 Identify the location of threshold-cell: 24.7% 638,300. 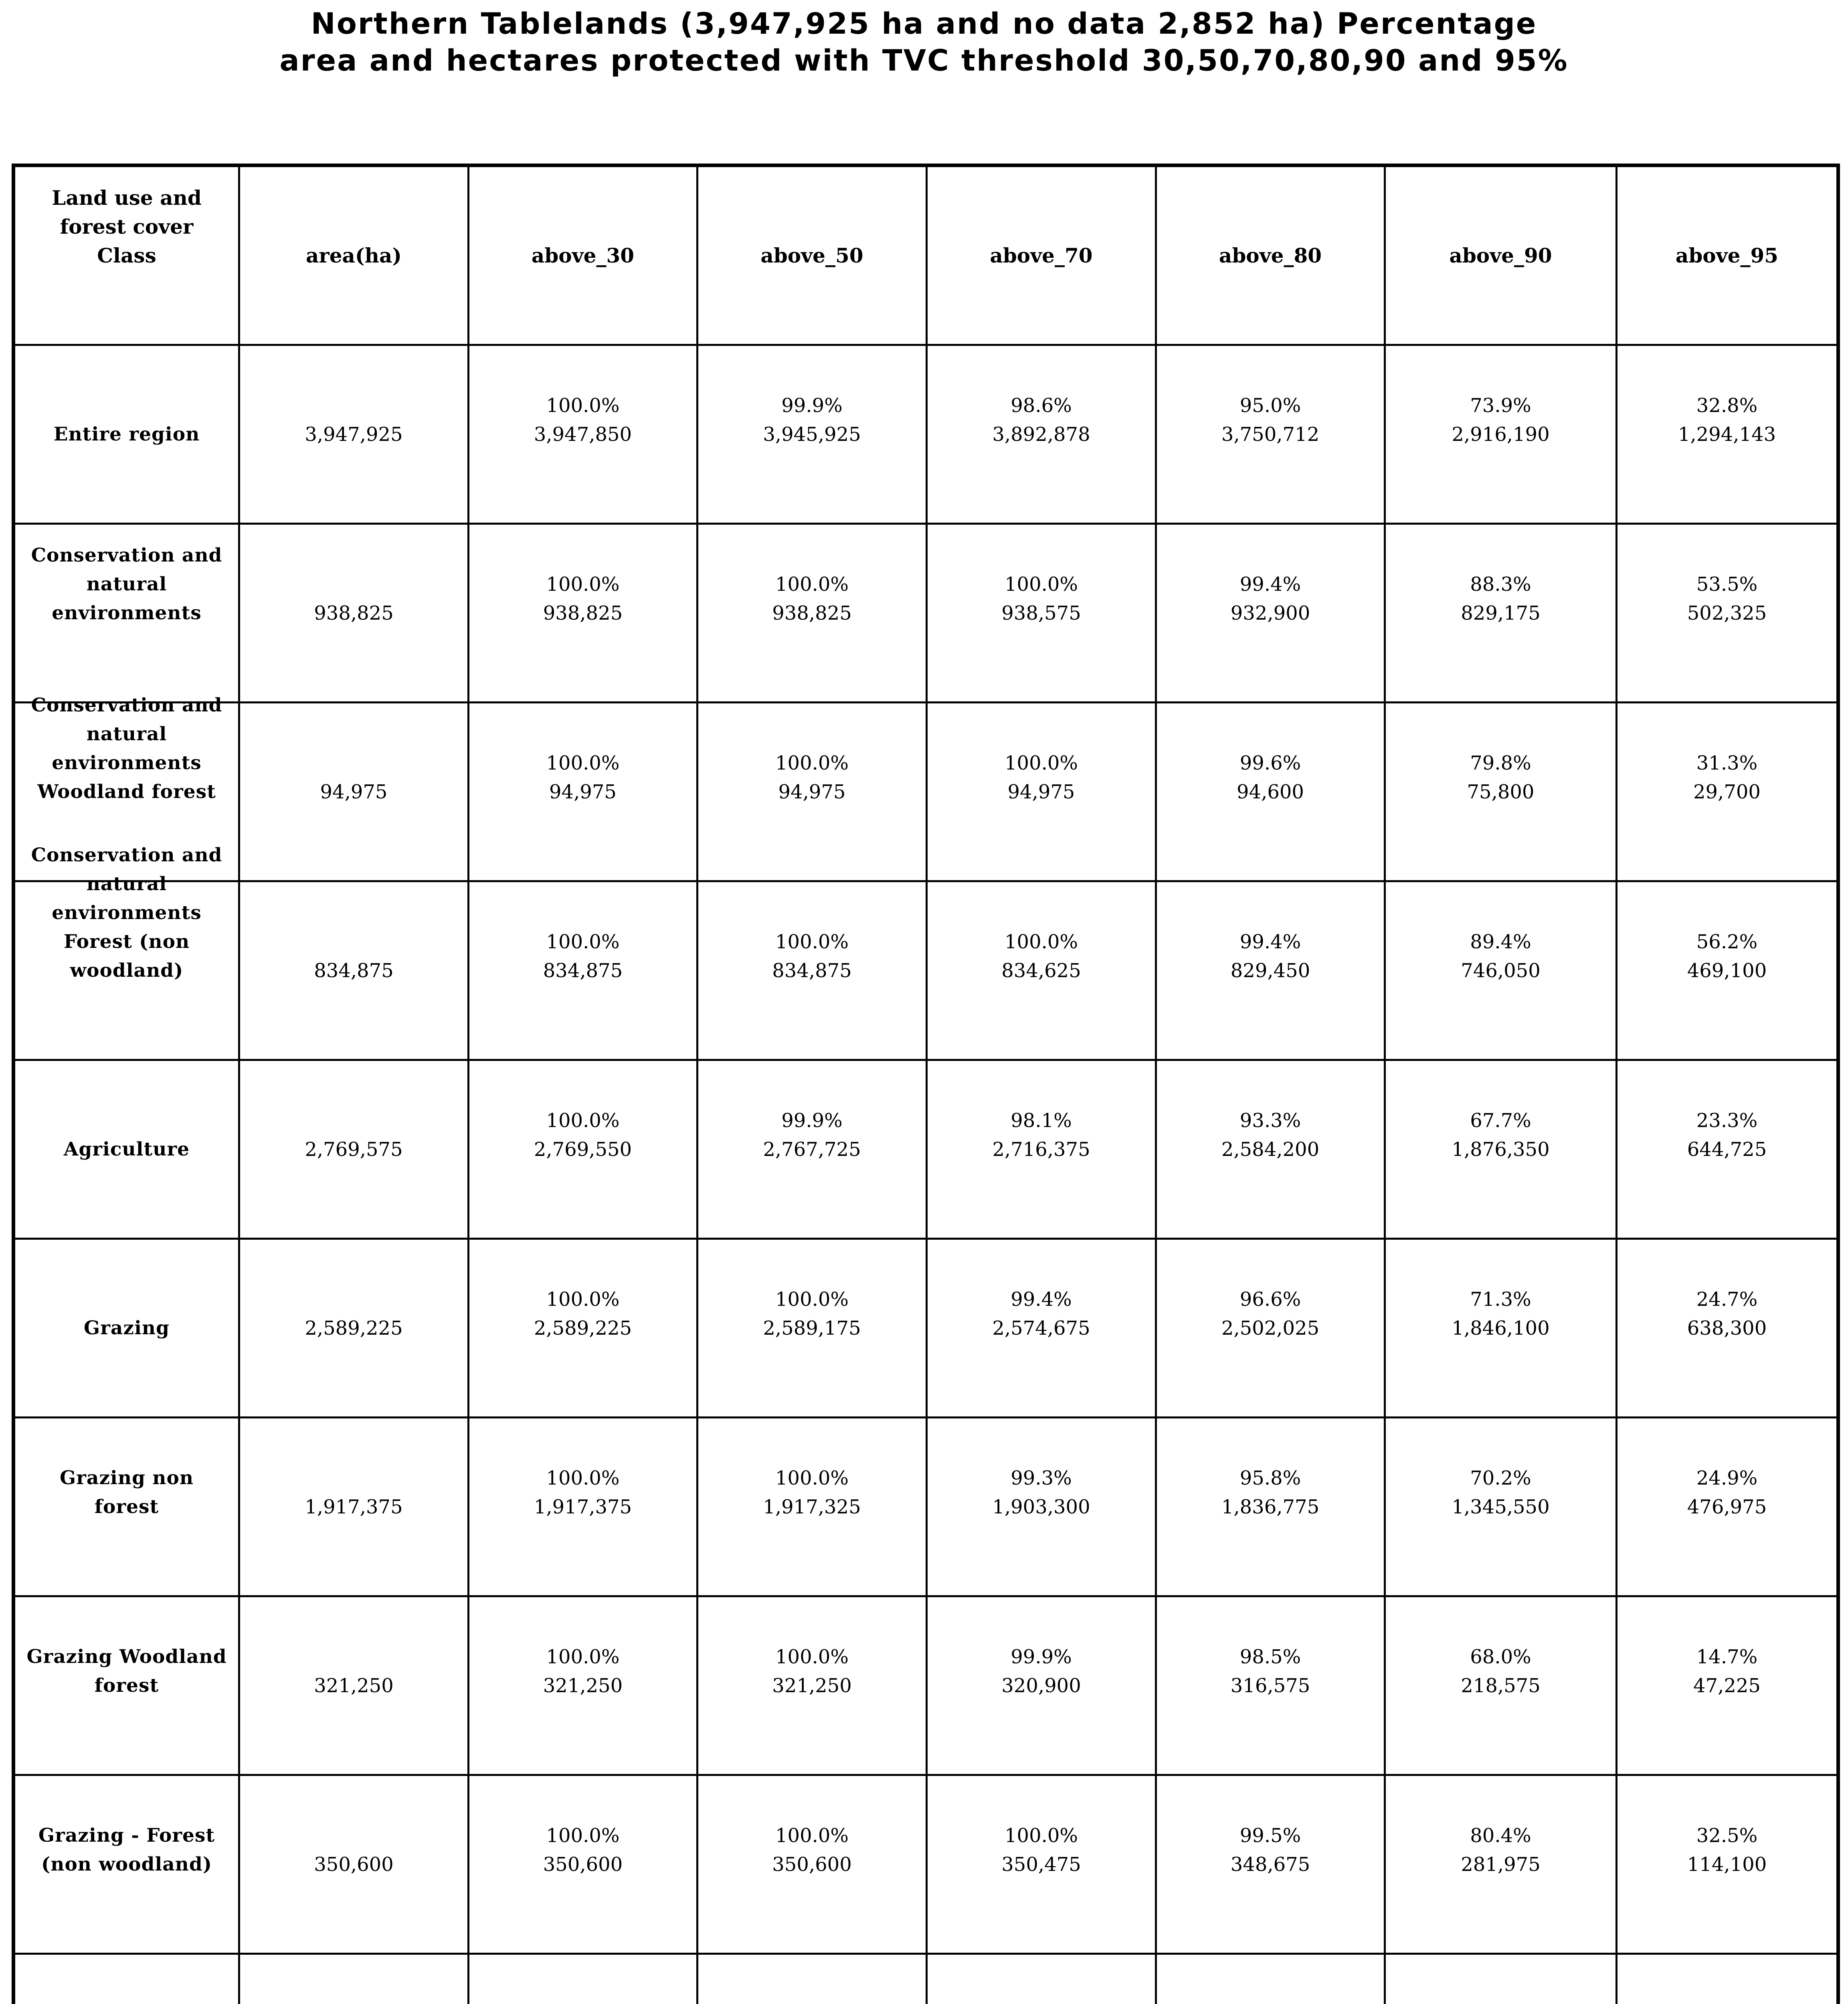
(1727, 1328).